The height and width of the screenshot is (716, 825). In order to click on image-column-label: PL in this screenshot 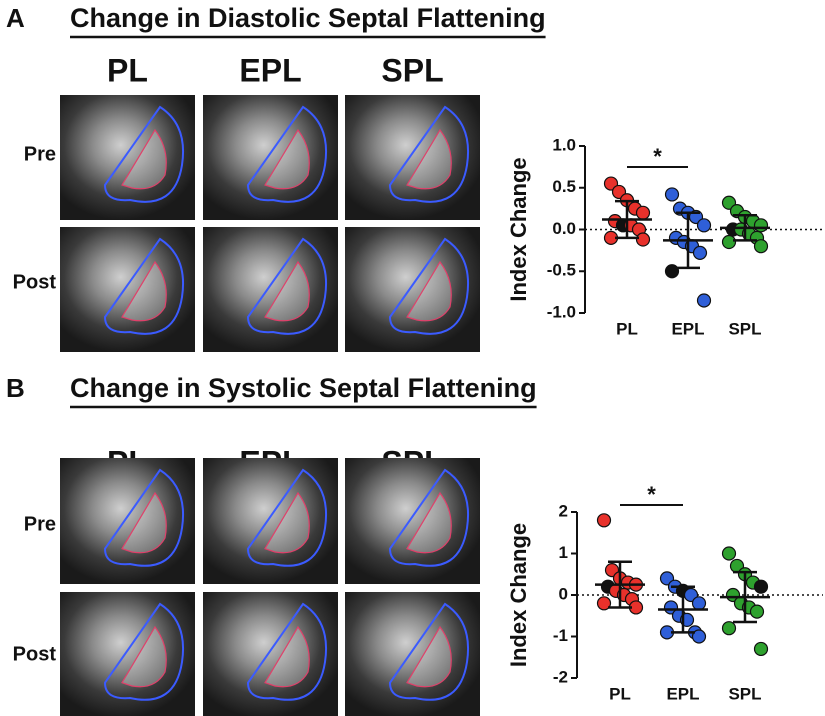, I will do `click(127, 70)`.